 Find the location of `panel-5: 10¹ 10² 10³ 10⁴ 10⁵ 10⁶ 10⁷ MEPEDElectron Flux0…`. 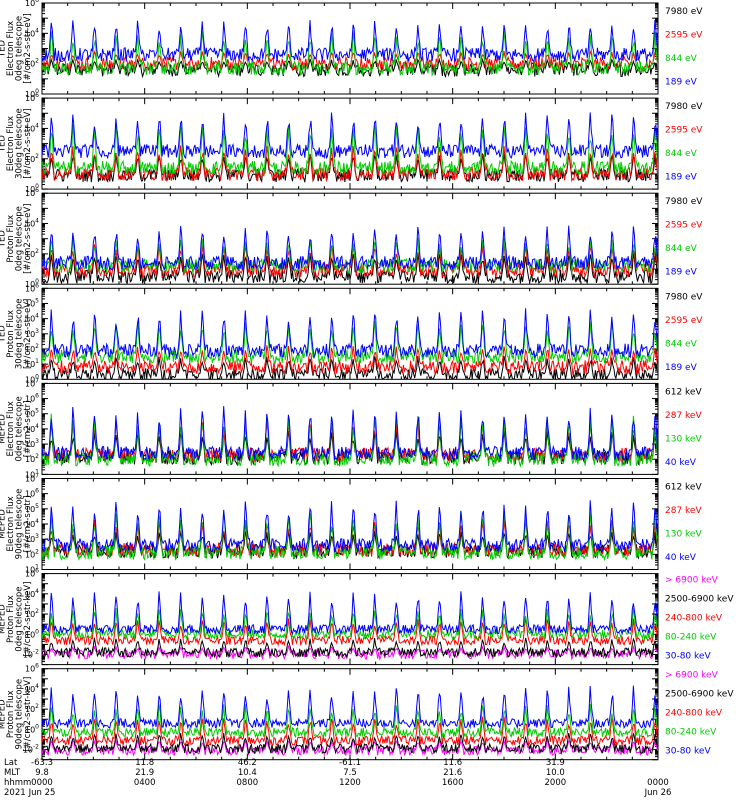

panel-5: 10¹ 10² 10³ 10⁴ 10⁵ 10⁶ 10⁷ MEPEDElectron Flux0… is located at coordinates (351, 428).